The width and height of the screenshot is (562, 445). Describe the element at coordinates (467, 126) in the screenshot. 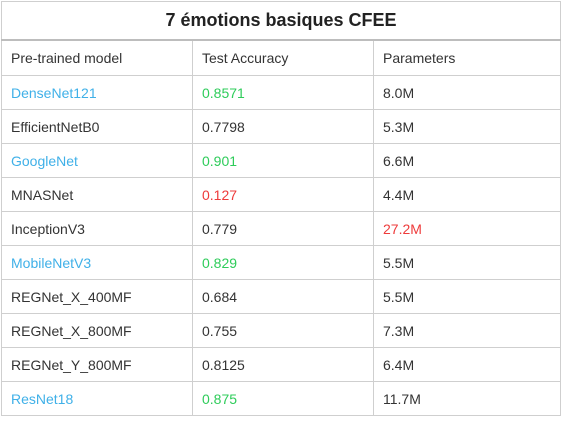

I see `cell-parameters: 5.3M` at that location.